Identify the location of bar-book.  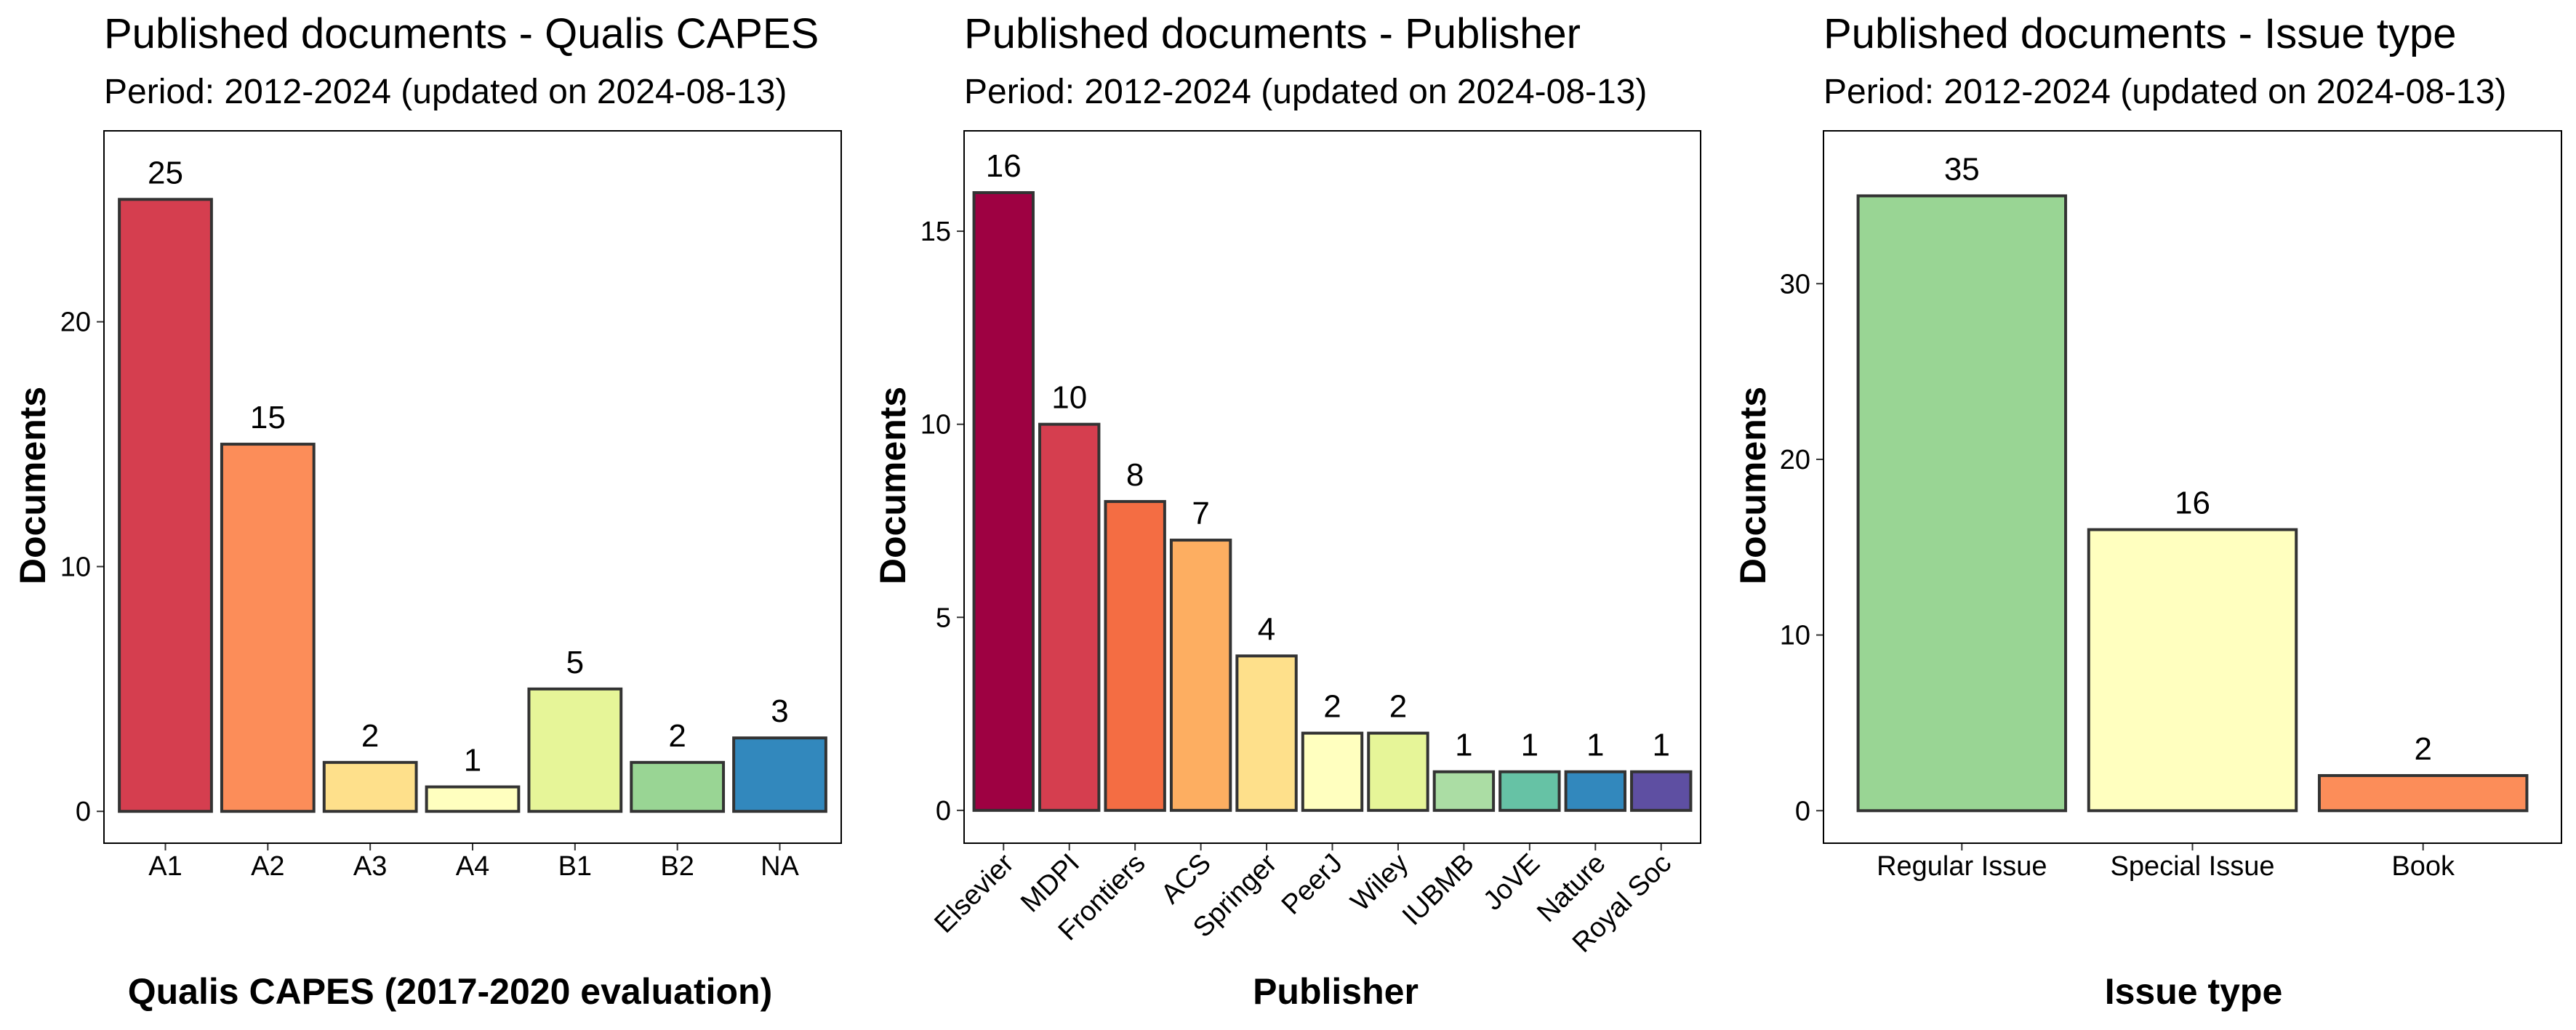
(2423, 793).